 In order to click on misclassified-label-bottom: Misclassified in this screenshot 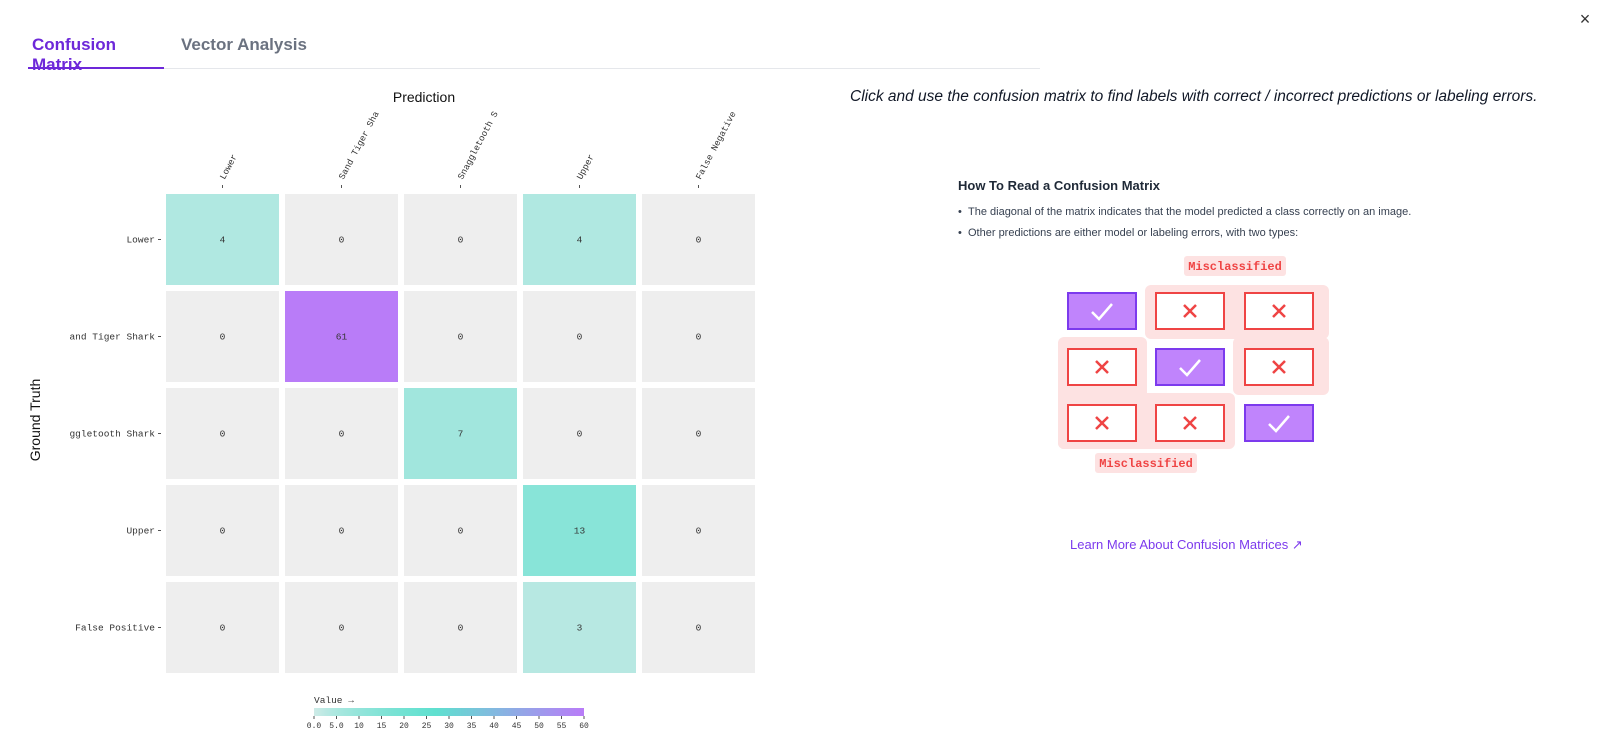, I will do `click(1146, 464)`.